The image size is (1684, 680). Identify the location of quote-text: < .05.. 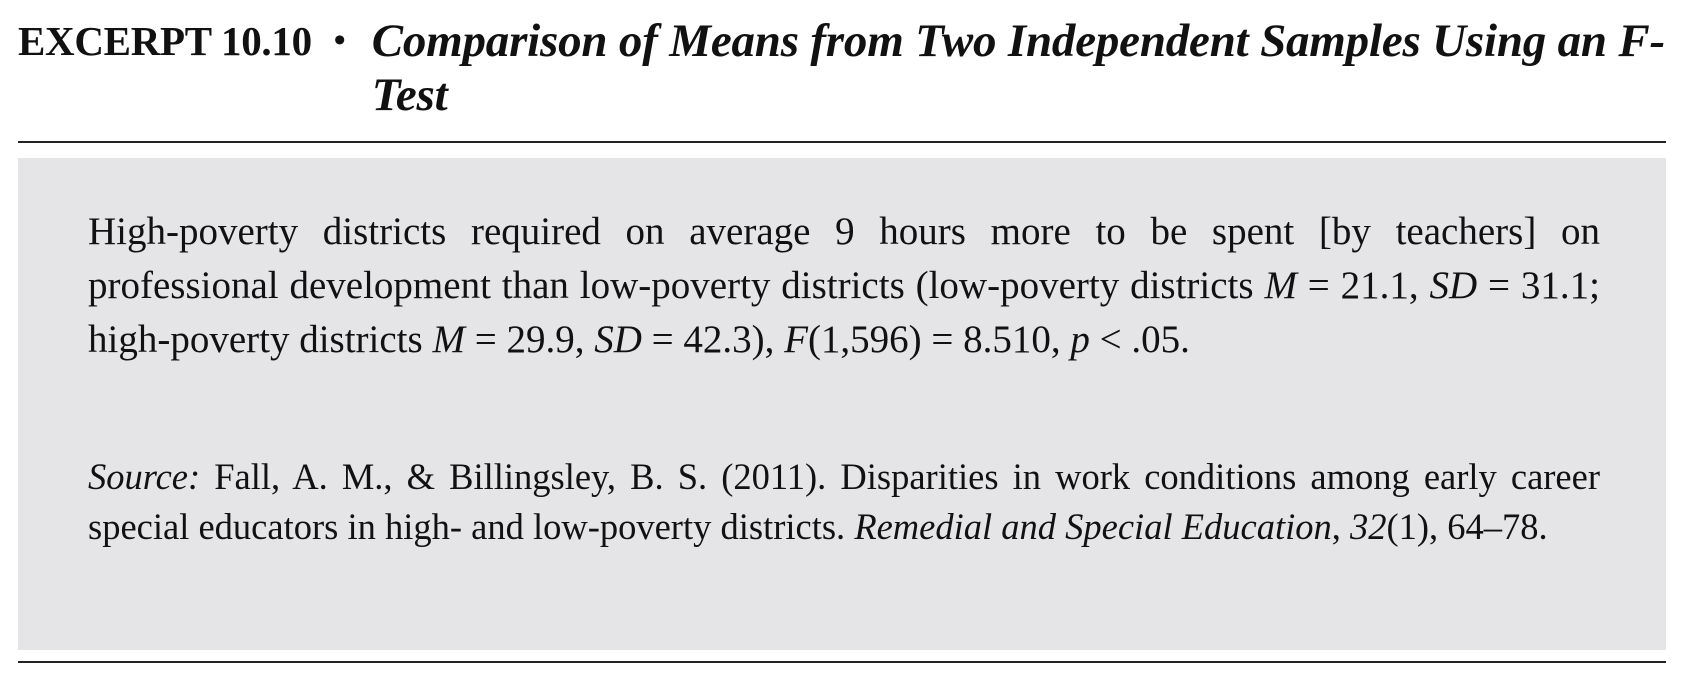
(1139, 339).